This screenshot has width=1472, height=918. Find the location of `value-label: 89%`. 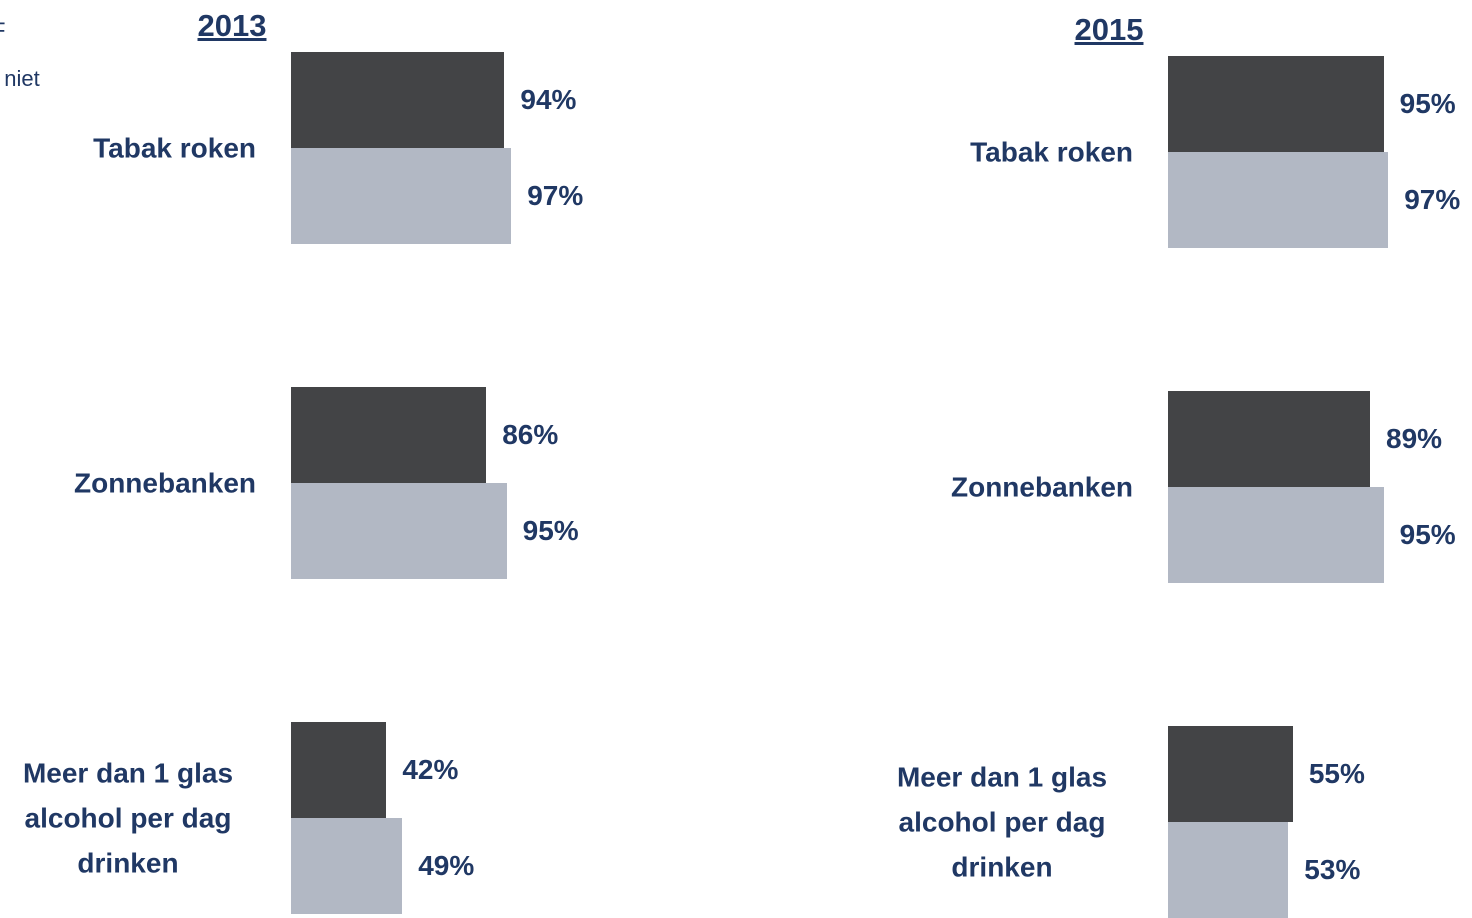

value-label: 89% is located at coordinates (1414, 438).